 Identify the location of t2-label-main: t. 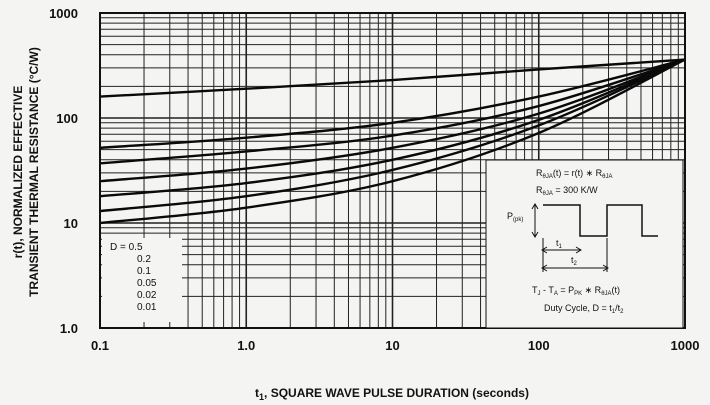
(572, 260).